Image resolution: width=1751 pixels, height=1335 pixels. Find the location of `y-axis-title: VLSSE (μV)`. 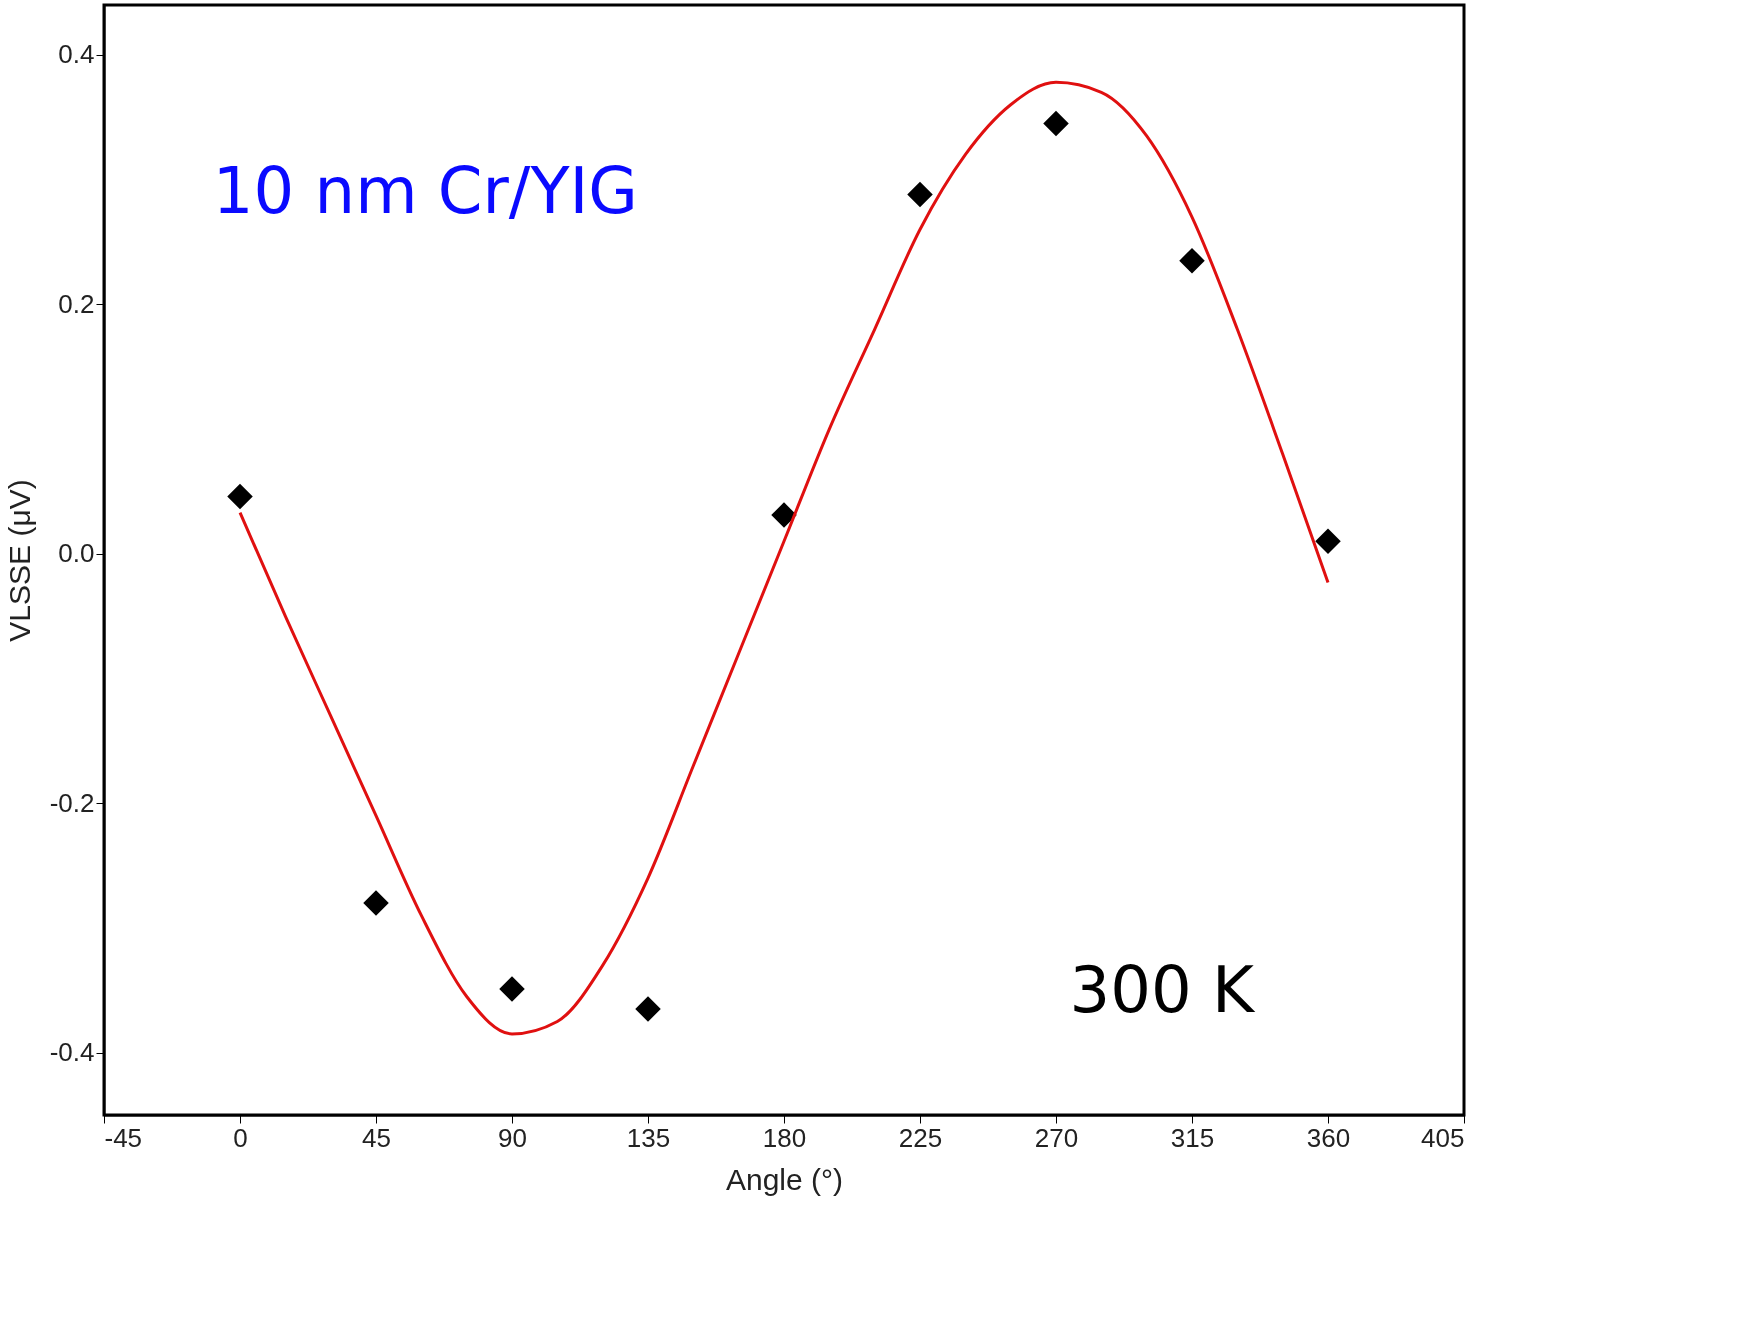

y-axis-title: VLSSE (μV) is located at coordinates (19, 560).